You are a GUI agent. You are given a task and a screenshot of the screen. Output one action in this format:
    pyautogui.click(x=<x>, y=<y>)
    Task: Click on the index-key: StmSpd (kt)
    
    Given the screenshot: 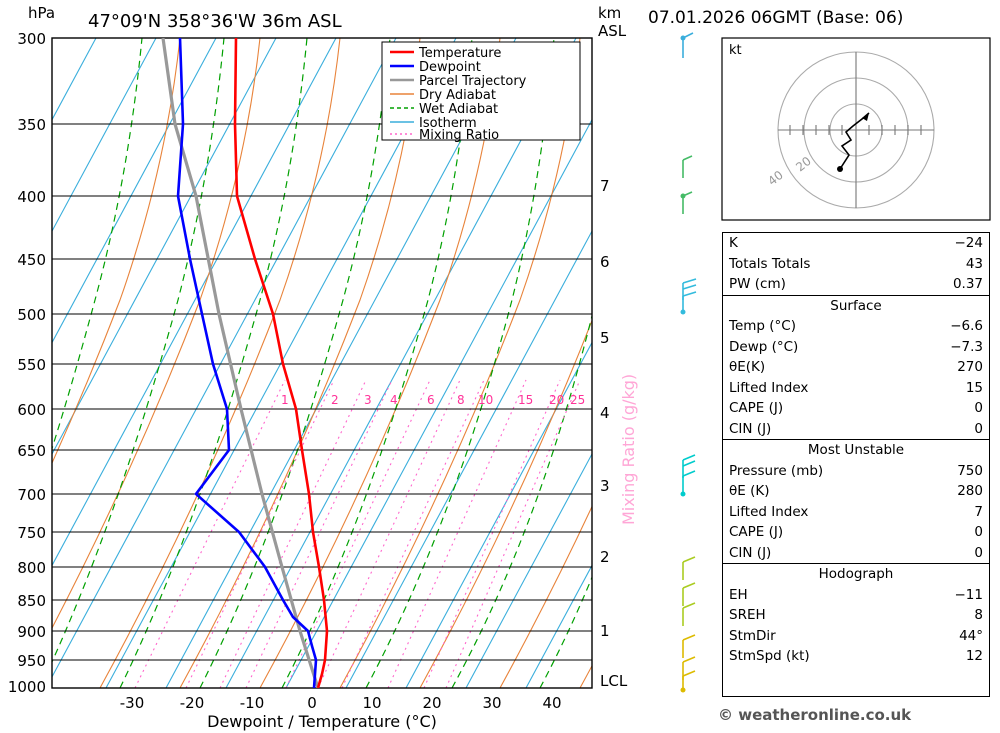 What is the action you would take?
    pyautogui.click(x=769, y=656)
    